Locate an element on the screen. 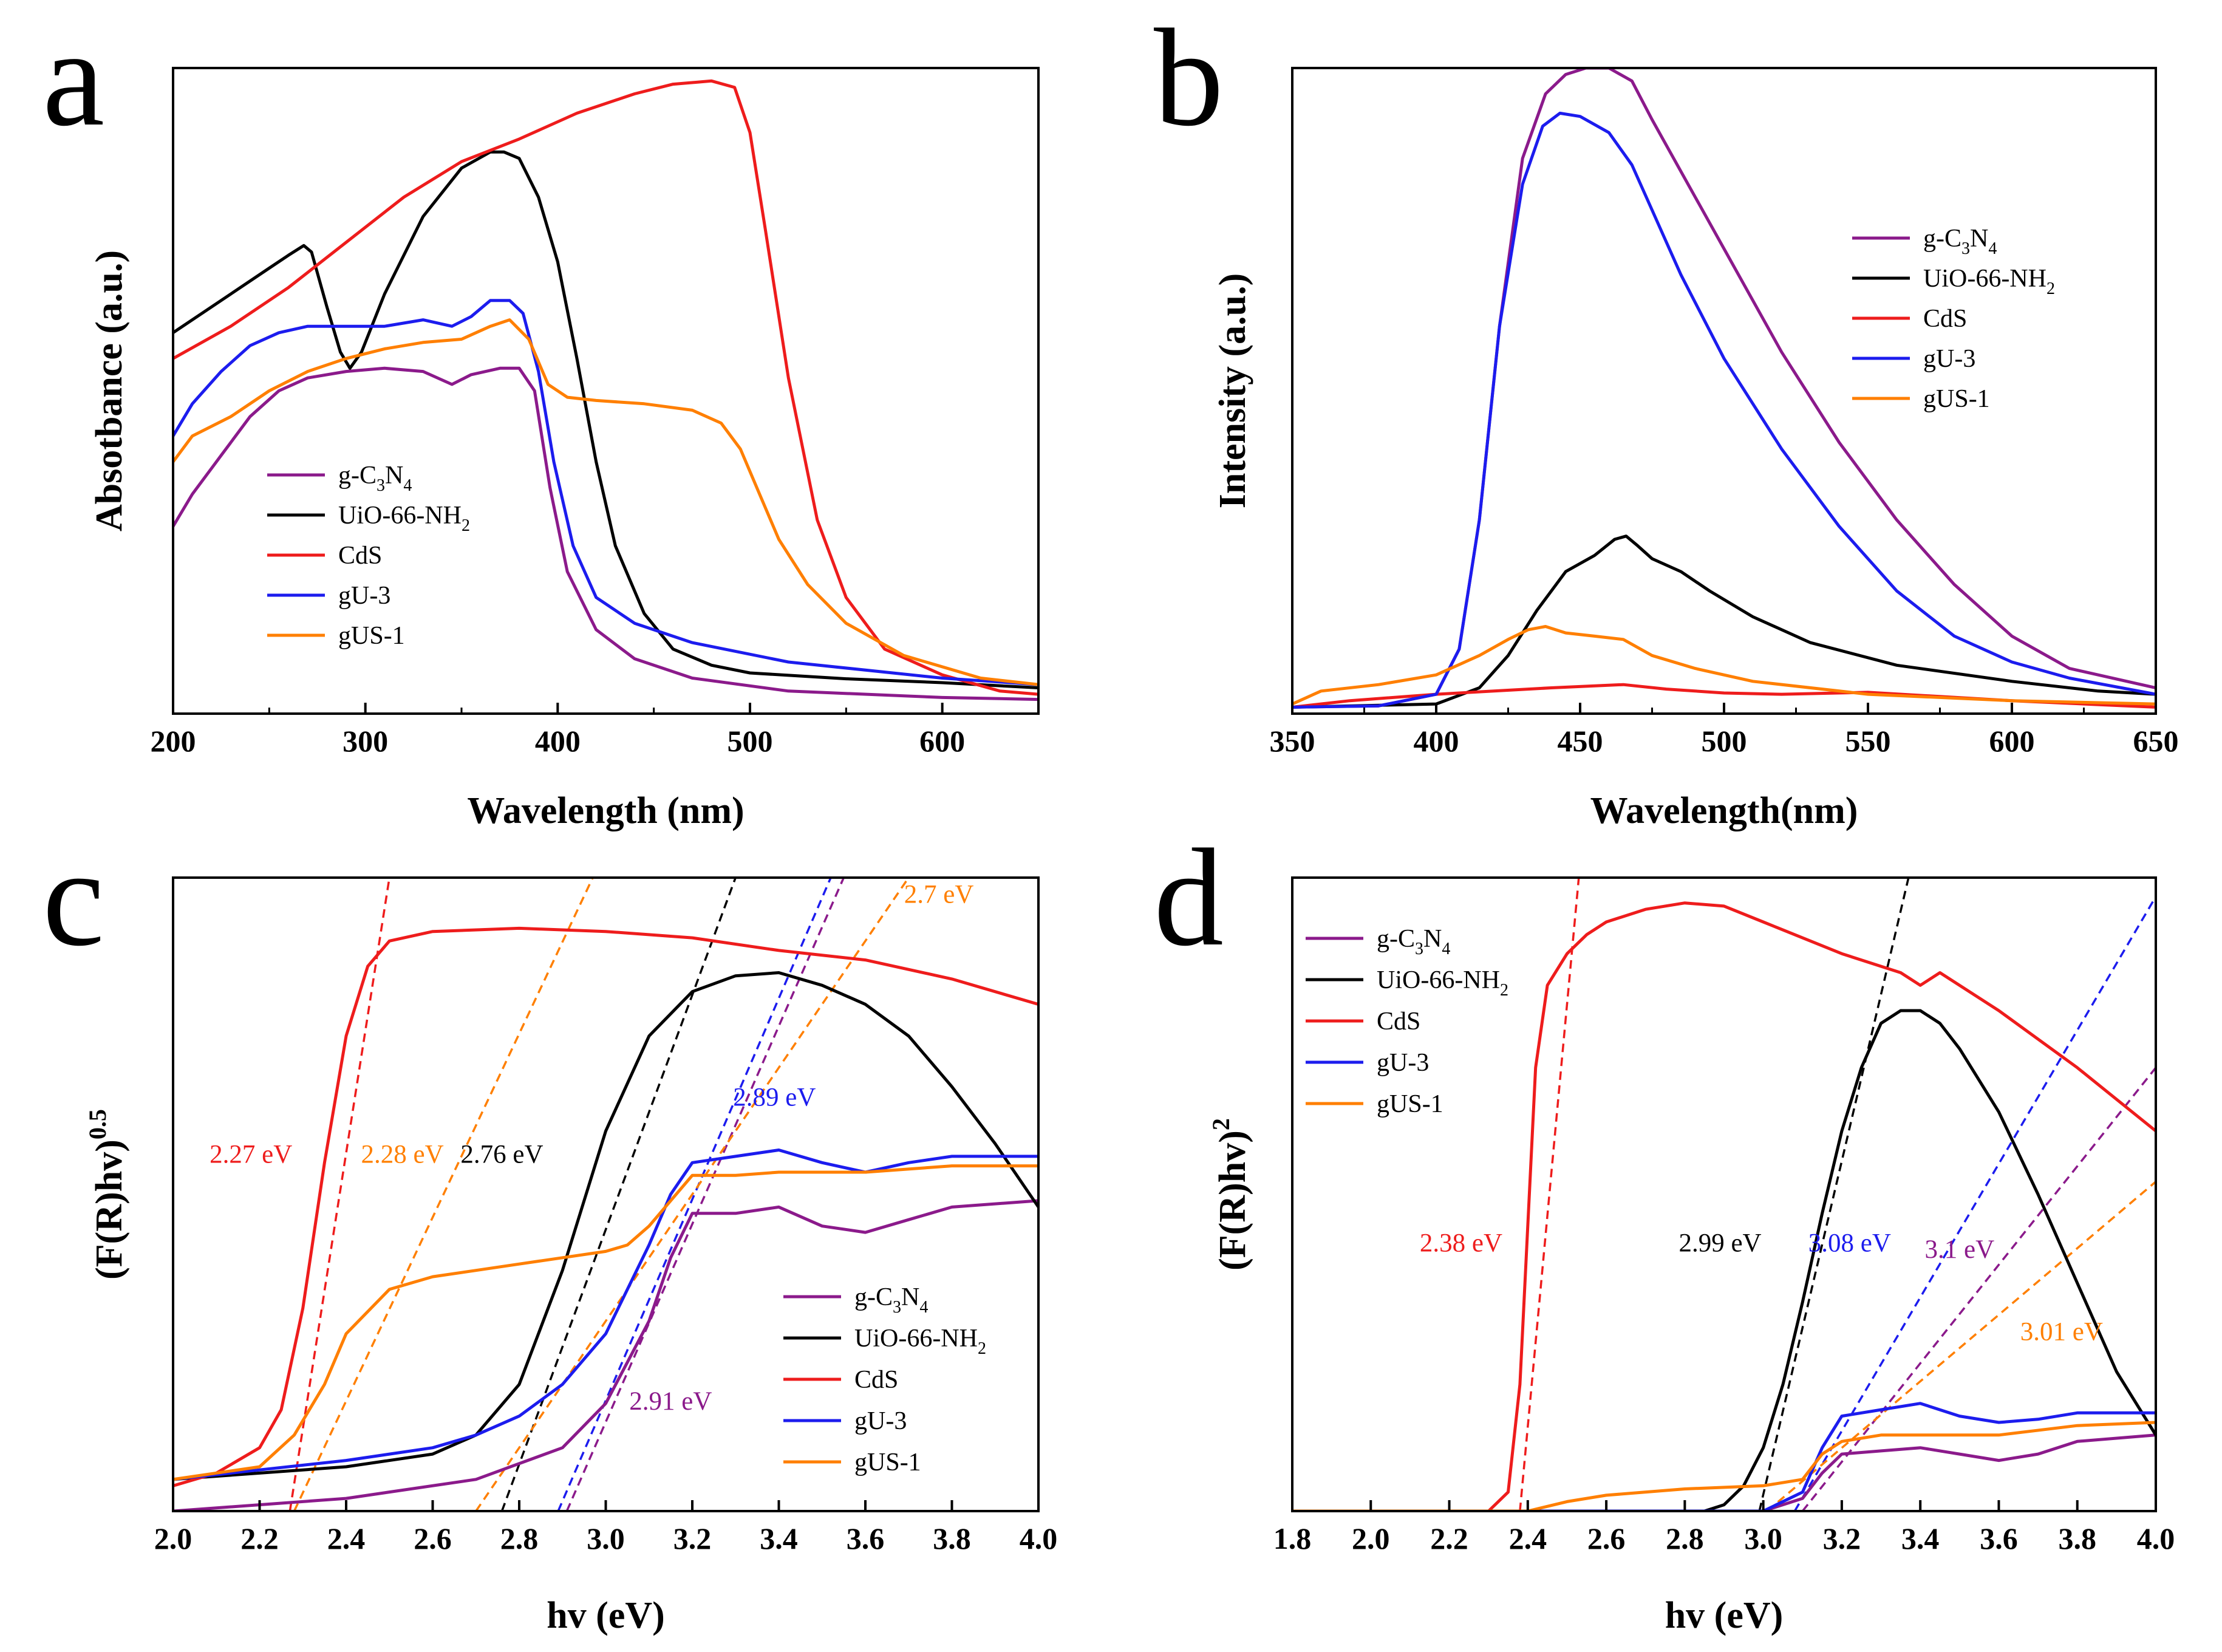 This screenshot has width=2222, height=1652. y-axis-title: (F(R)hv)0.5 is located at coordinates (107, 1194).